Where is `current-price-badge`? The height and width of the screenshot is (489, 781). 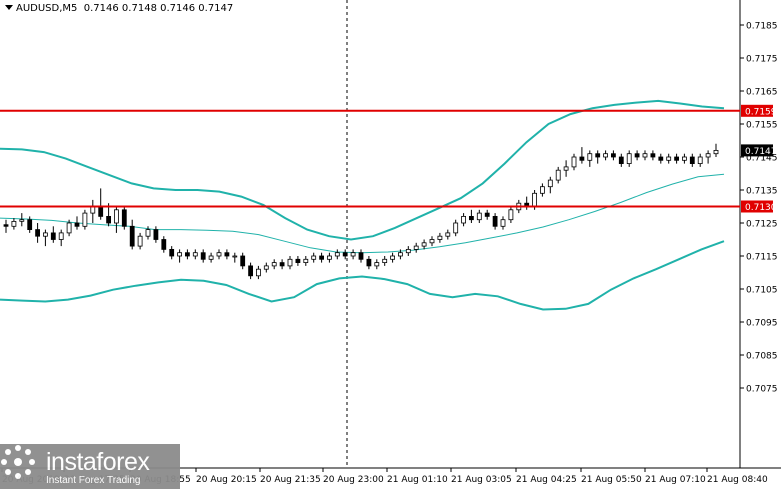 current-price-badge is located at coordinates (757, 150).